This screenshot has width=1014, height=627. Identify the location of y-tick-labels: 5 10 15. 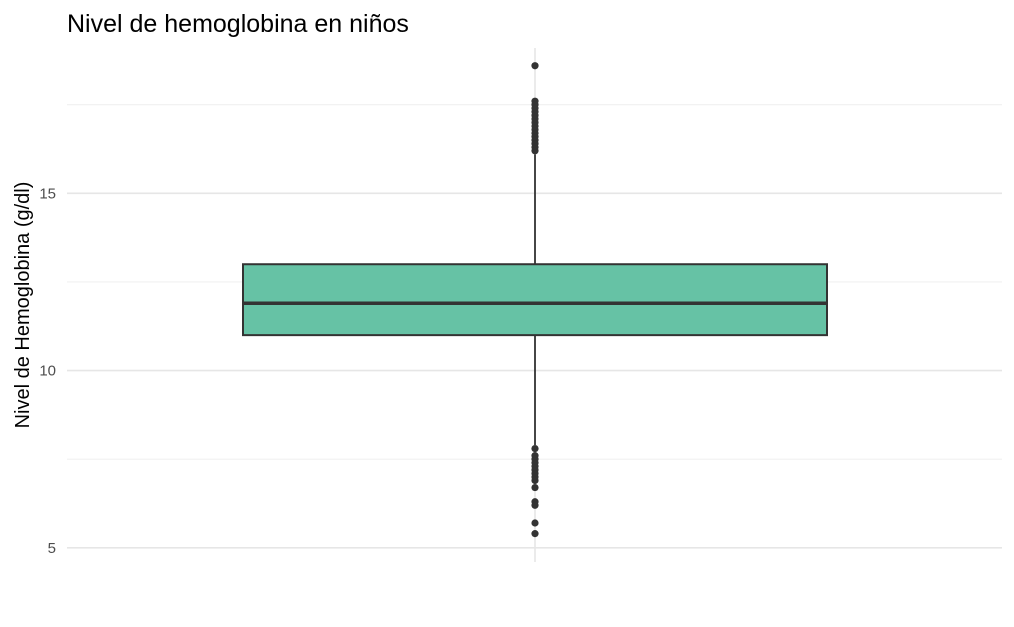
(47, 370).